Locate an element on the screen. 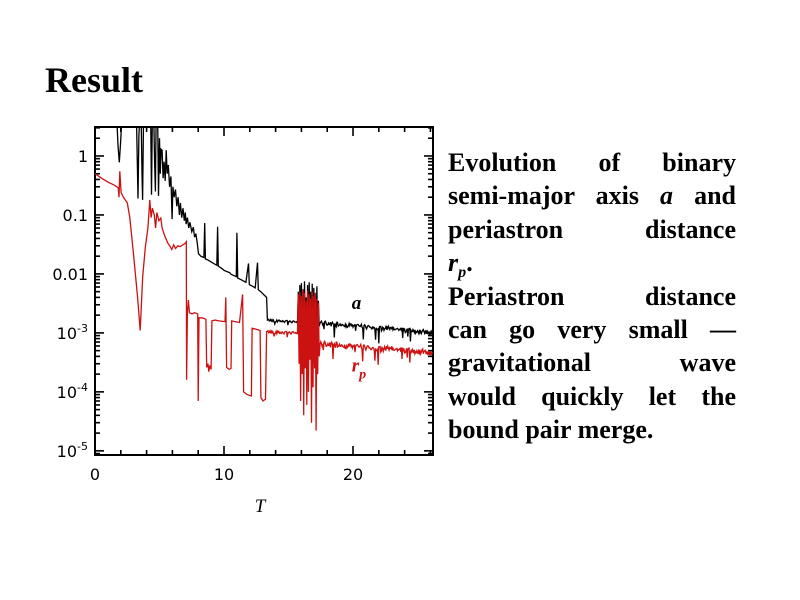  math-symbol: a is located at coordinates (667, 196).